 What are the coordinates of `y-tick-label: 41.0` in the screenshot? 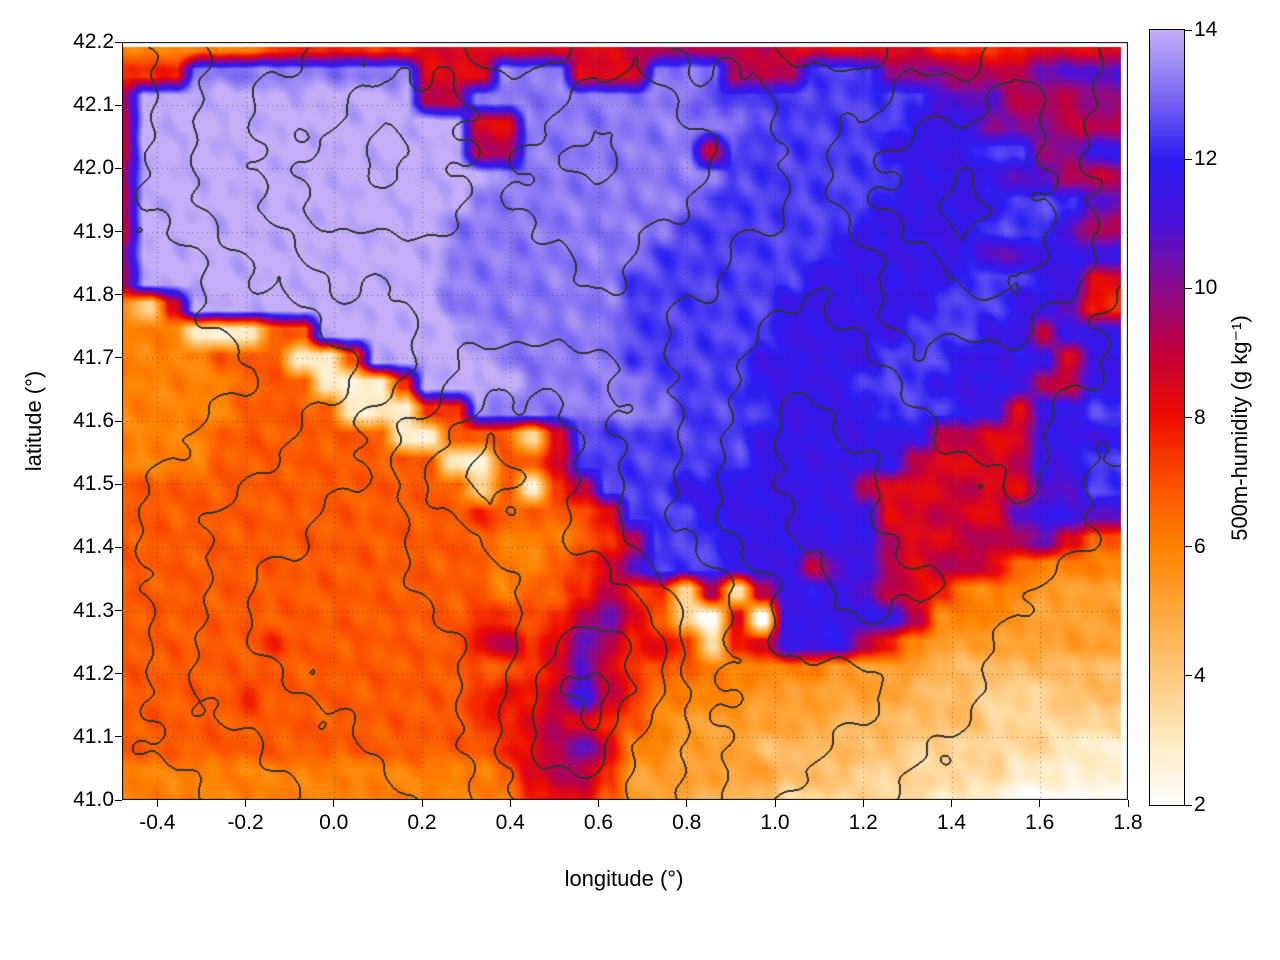 It's located at (93, 799).